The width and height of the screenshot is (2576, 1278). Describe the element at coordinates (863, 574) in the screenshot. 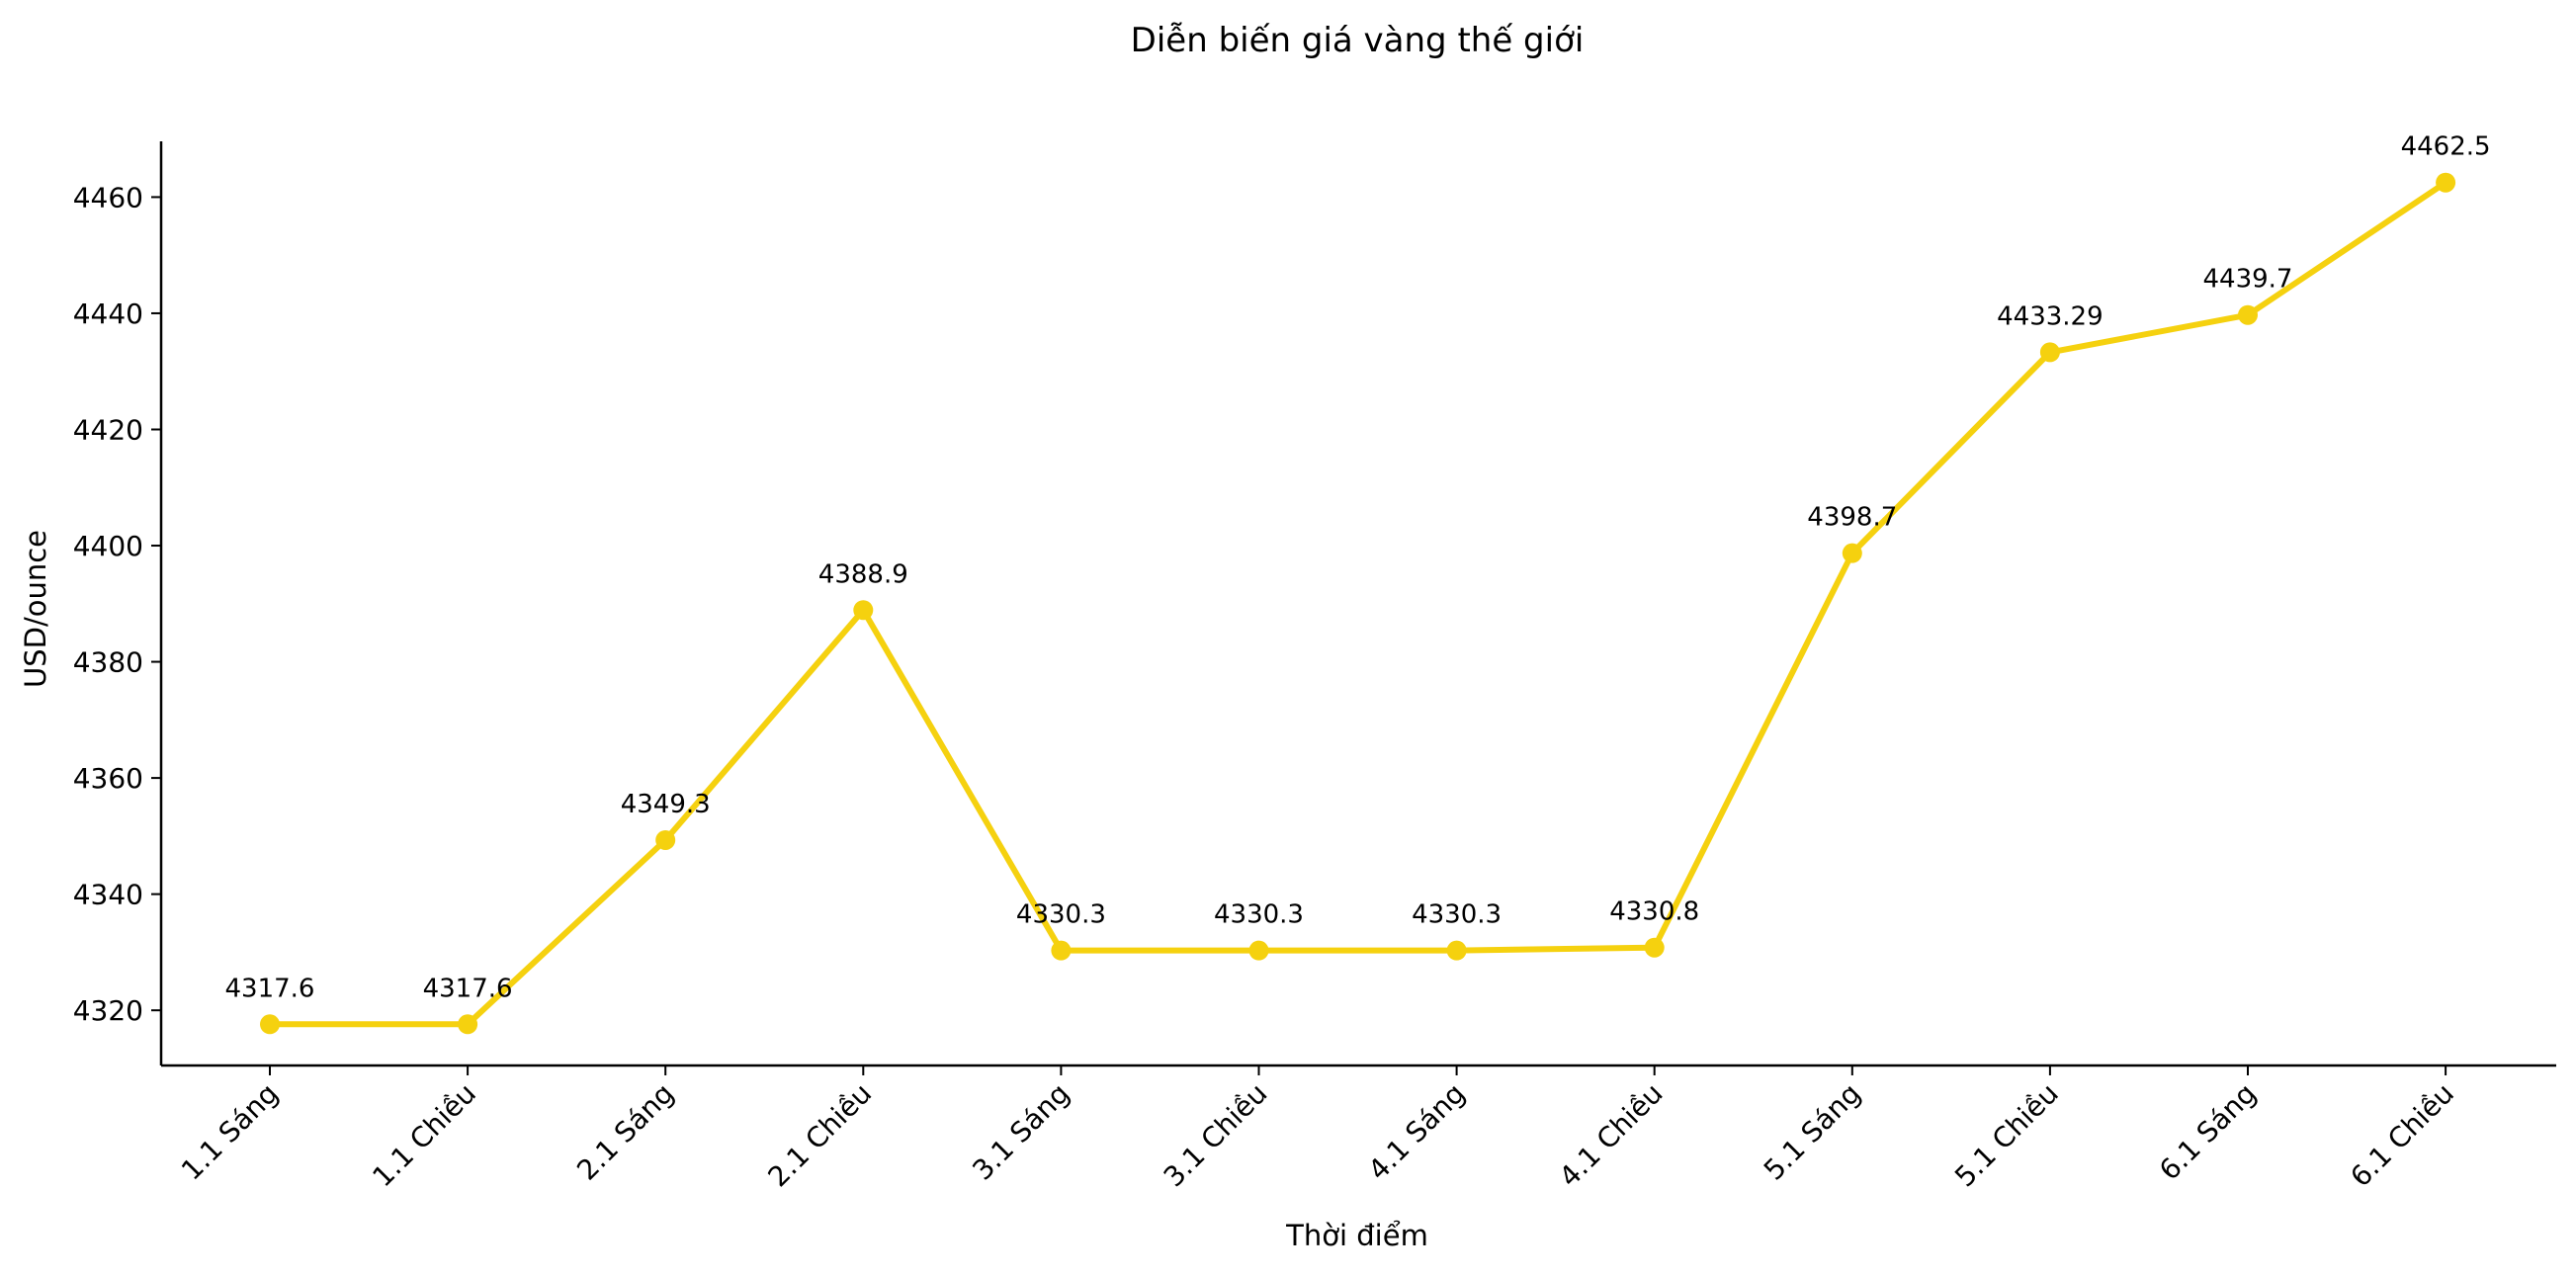

I see `data-point-label: 4388.9` at that location.